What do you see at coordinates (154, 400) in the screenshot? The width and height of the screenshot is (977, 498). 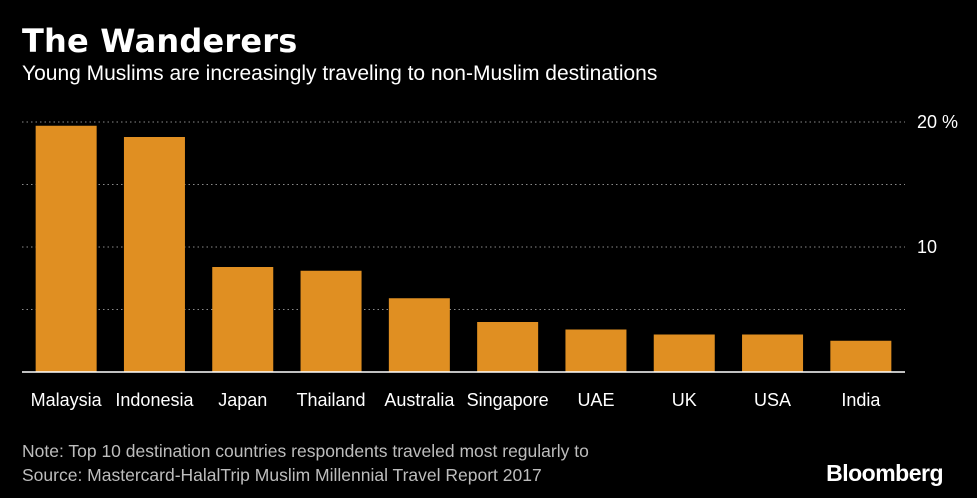 I see `x-tick-label: Indonesia` at bounding box center [154, 400].